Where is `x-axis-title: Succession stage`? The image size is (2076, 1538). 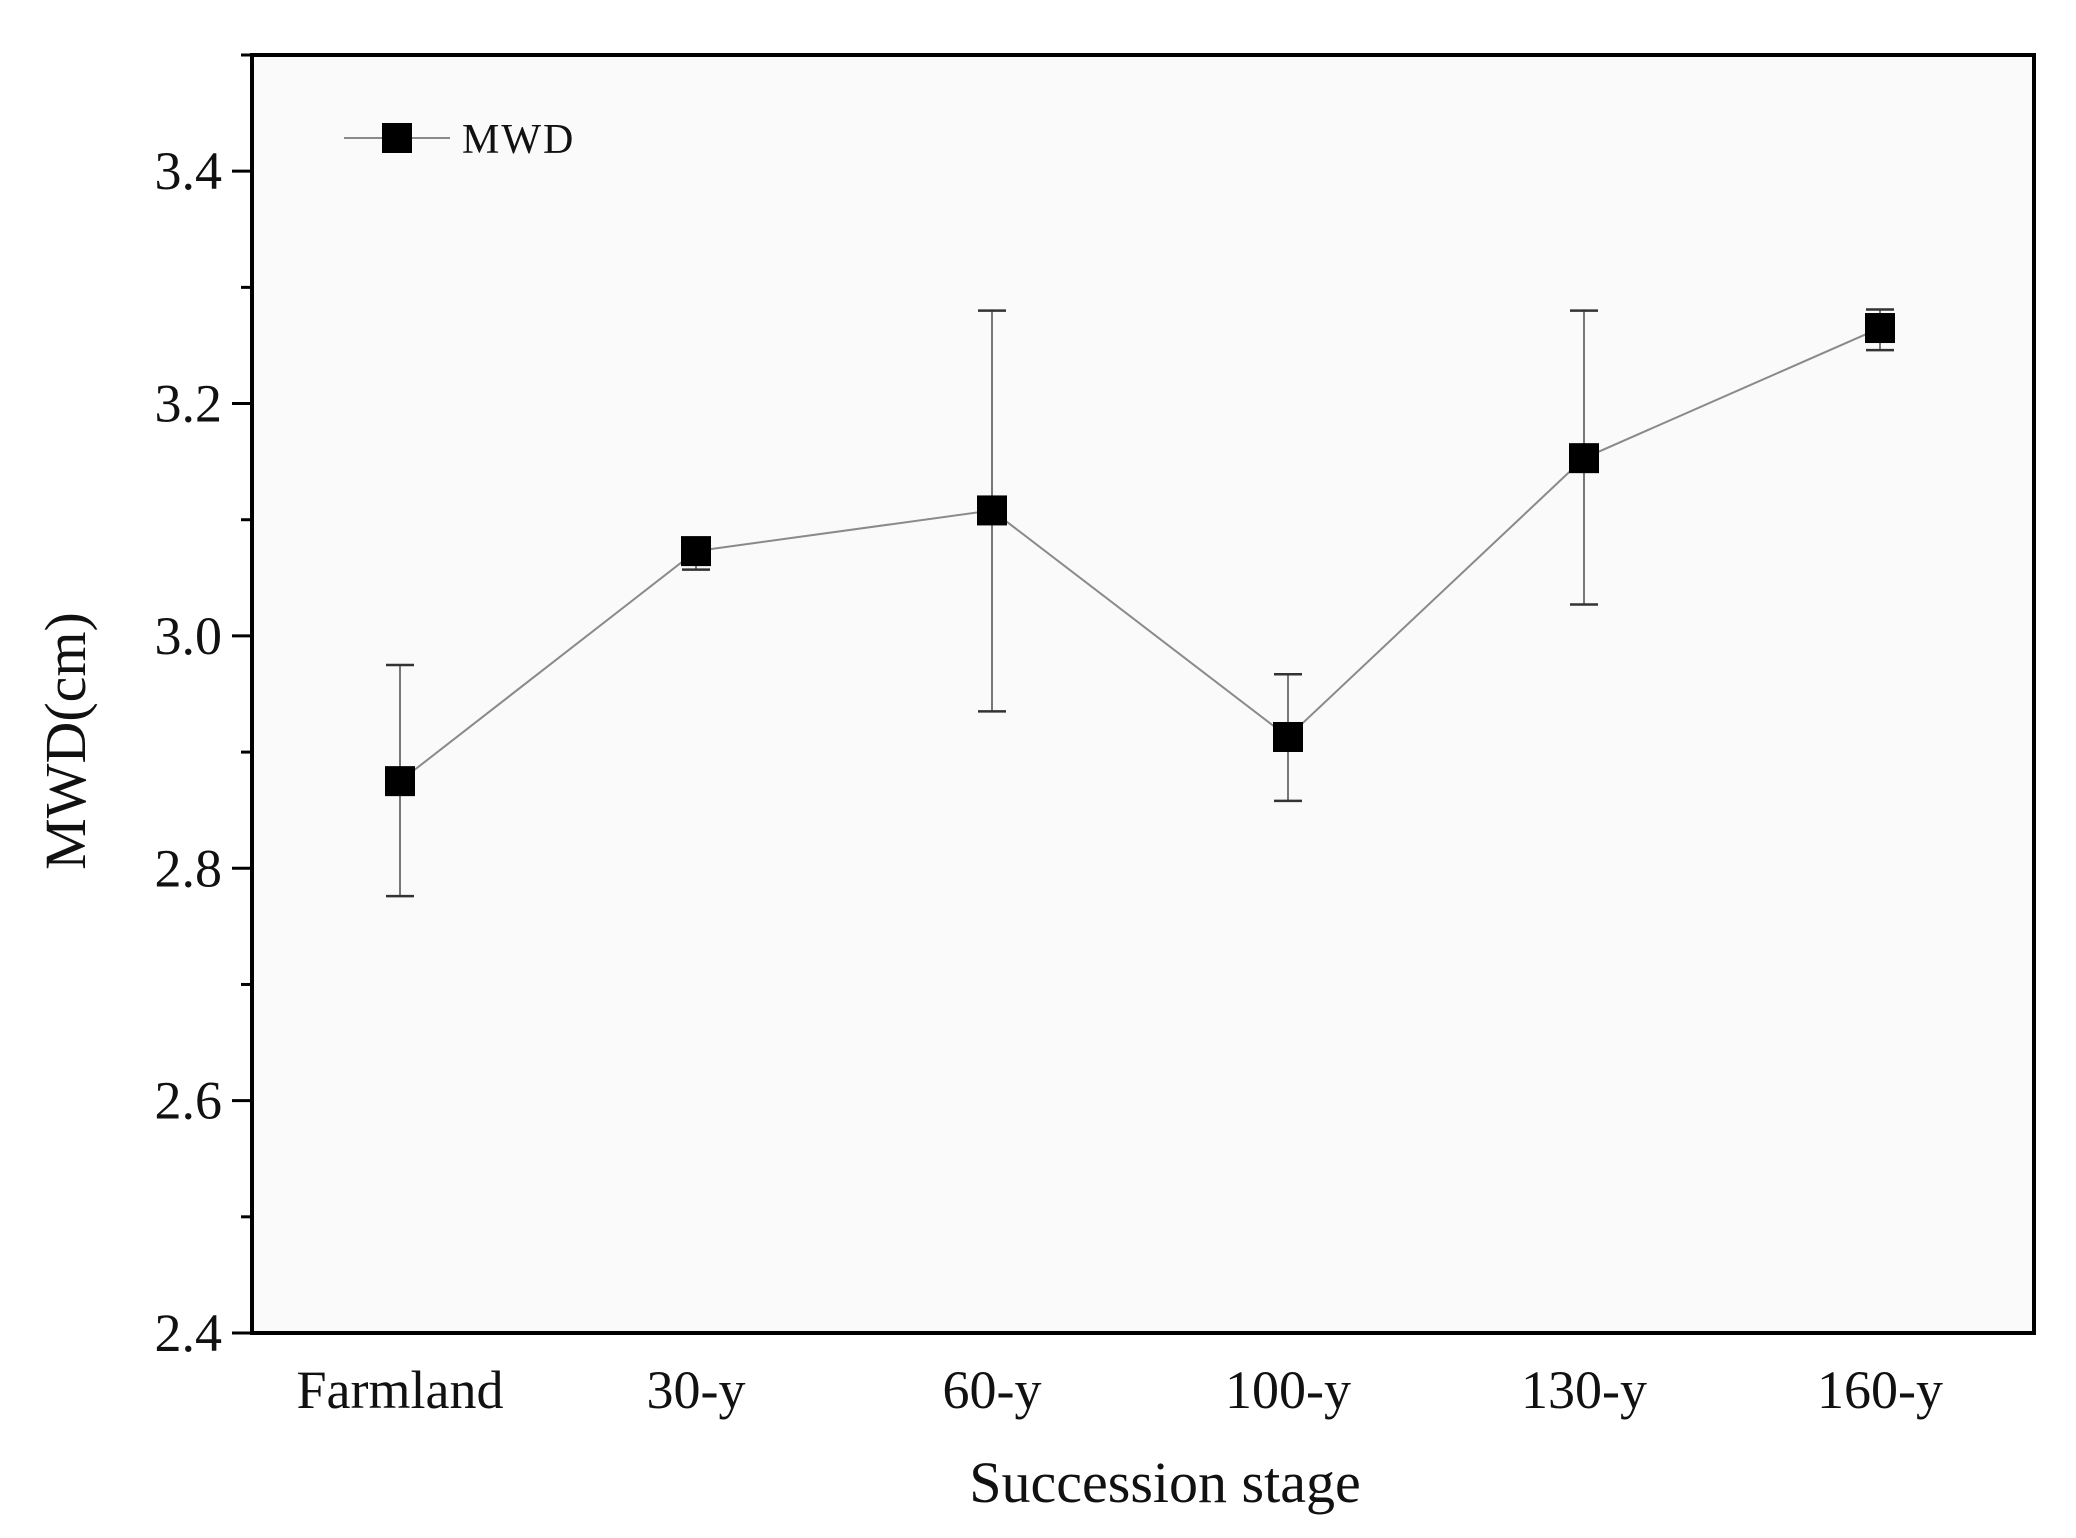
x-axis-title: Succession stage is located at coordinates (1164, 1482).